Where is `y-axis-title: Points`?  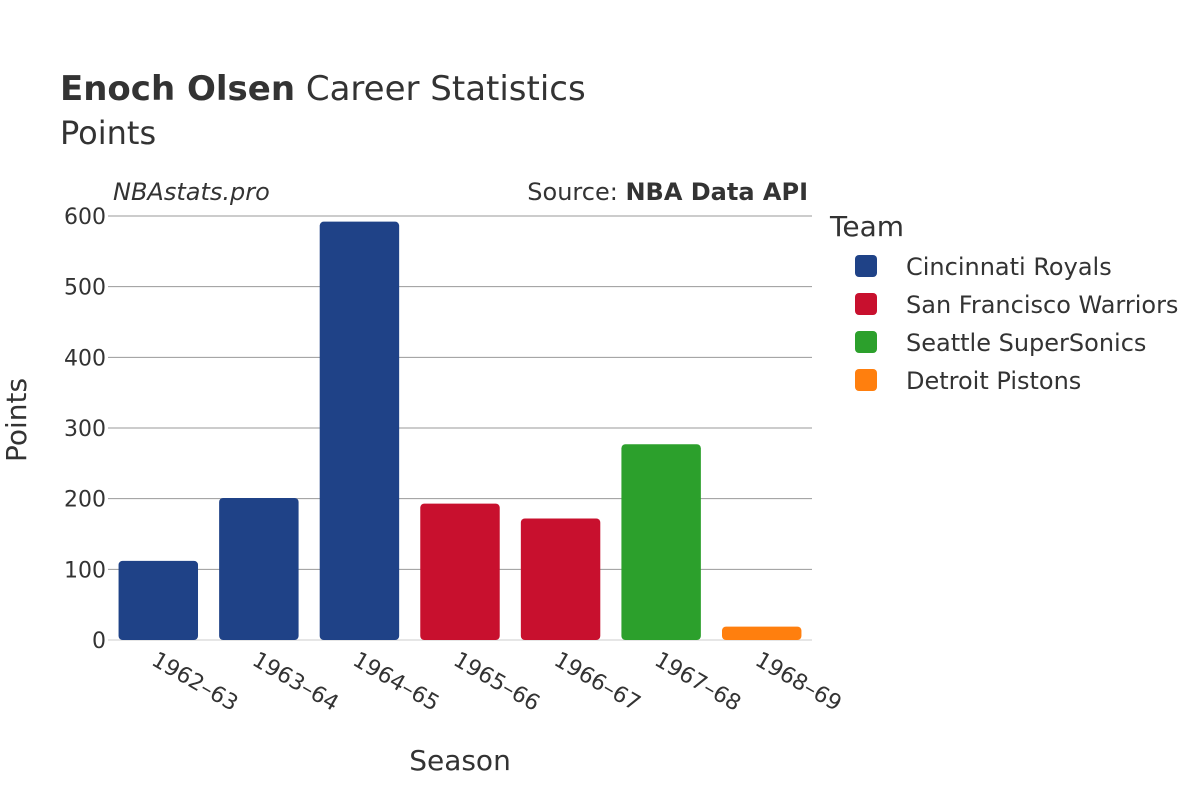 y-axis-title: Points is located at coordinates (16, 420).